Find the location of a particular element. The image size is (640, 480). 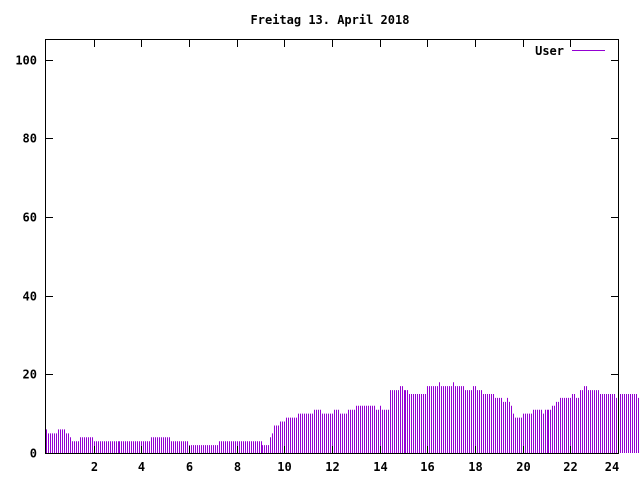

x-tick-label: 22 is located at coordinates (570, 467).